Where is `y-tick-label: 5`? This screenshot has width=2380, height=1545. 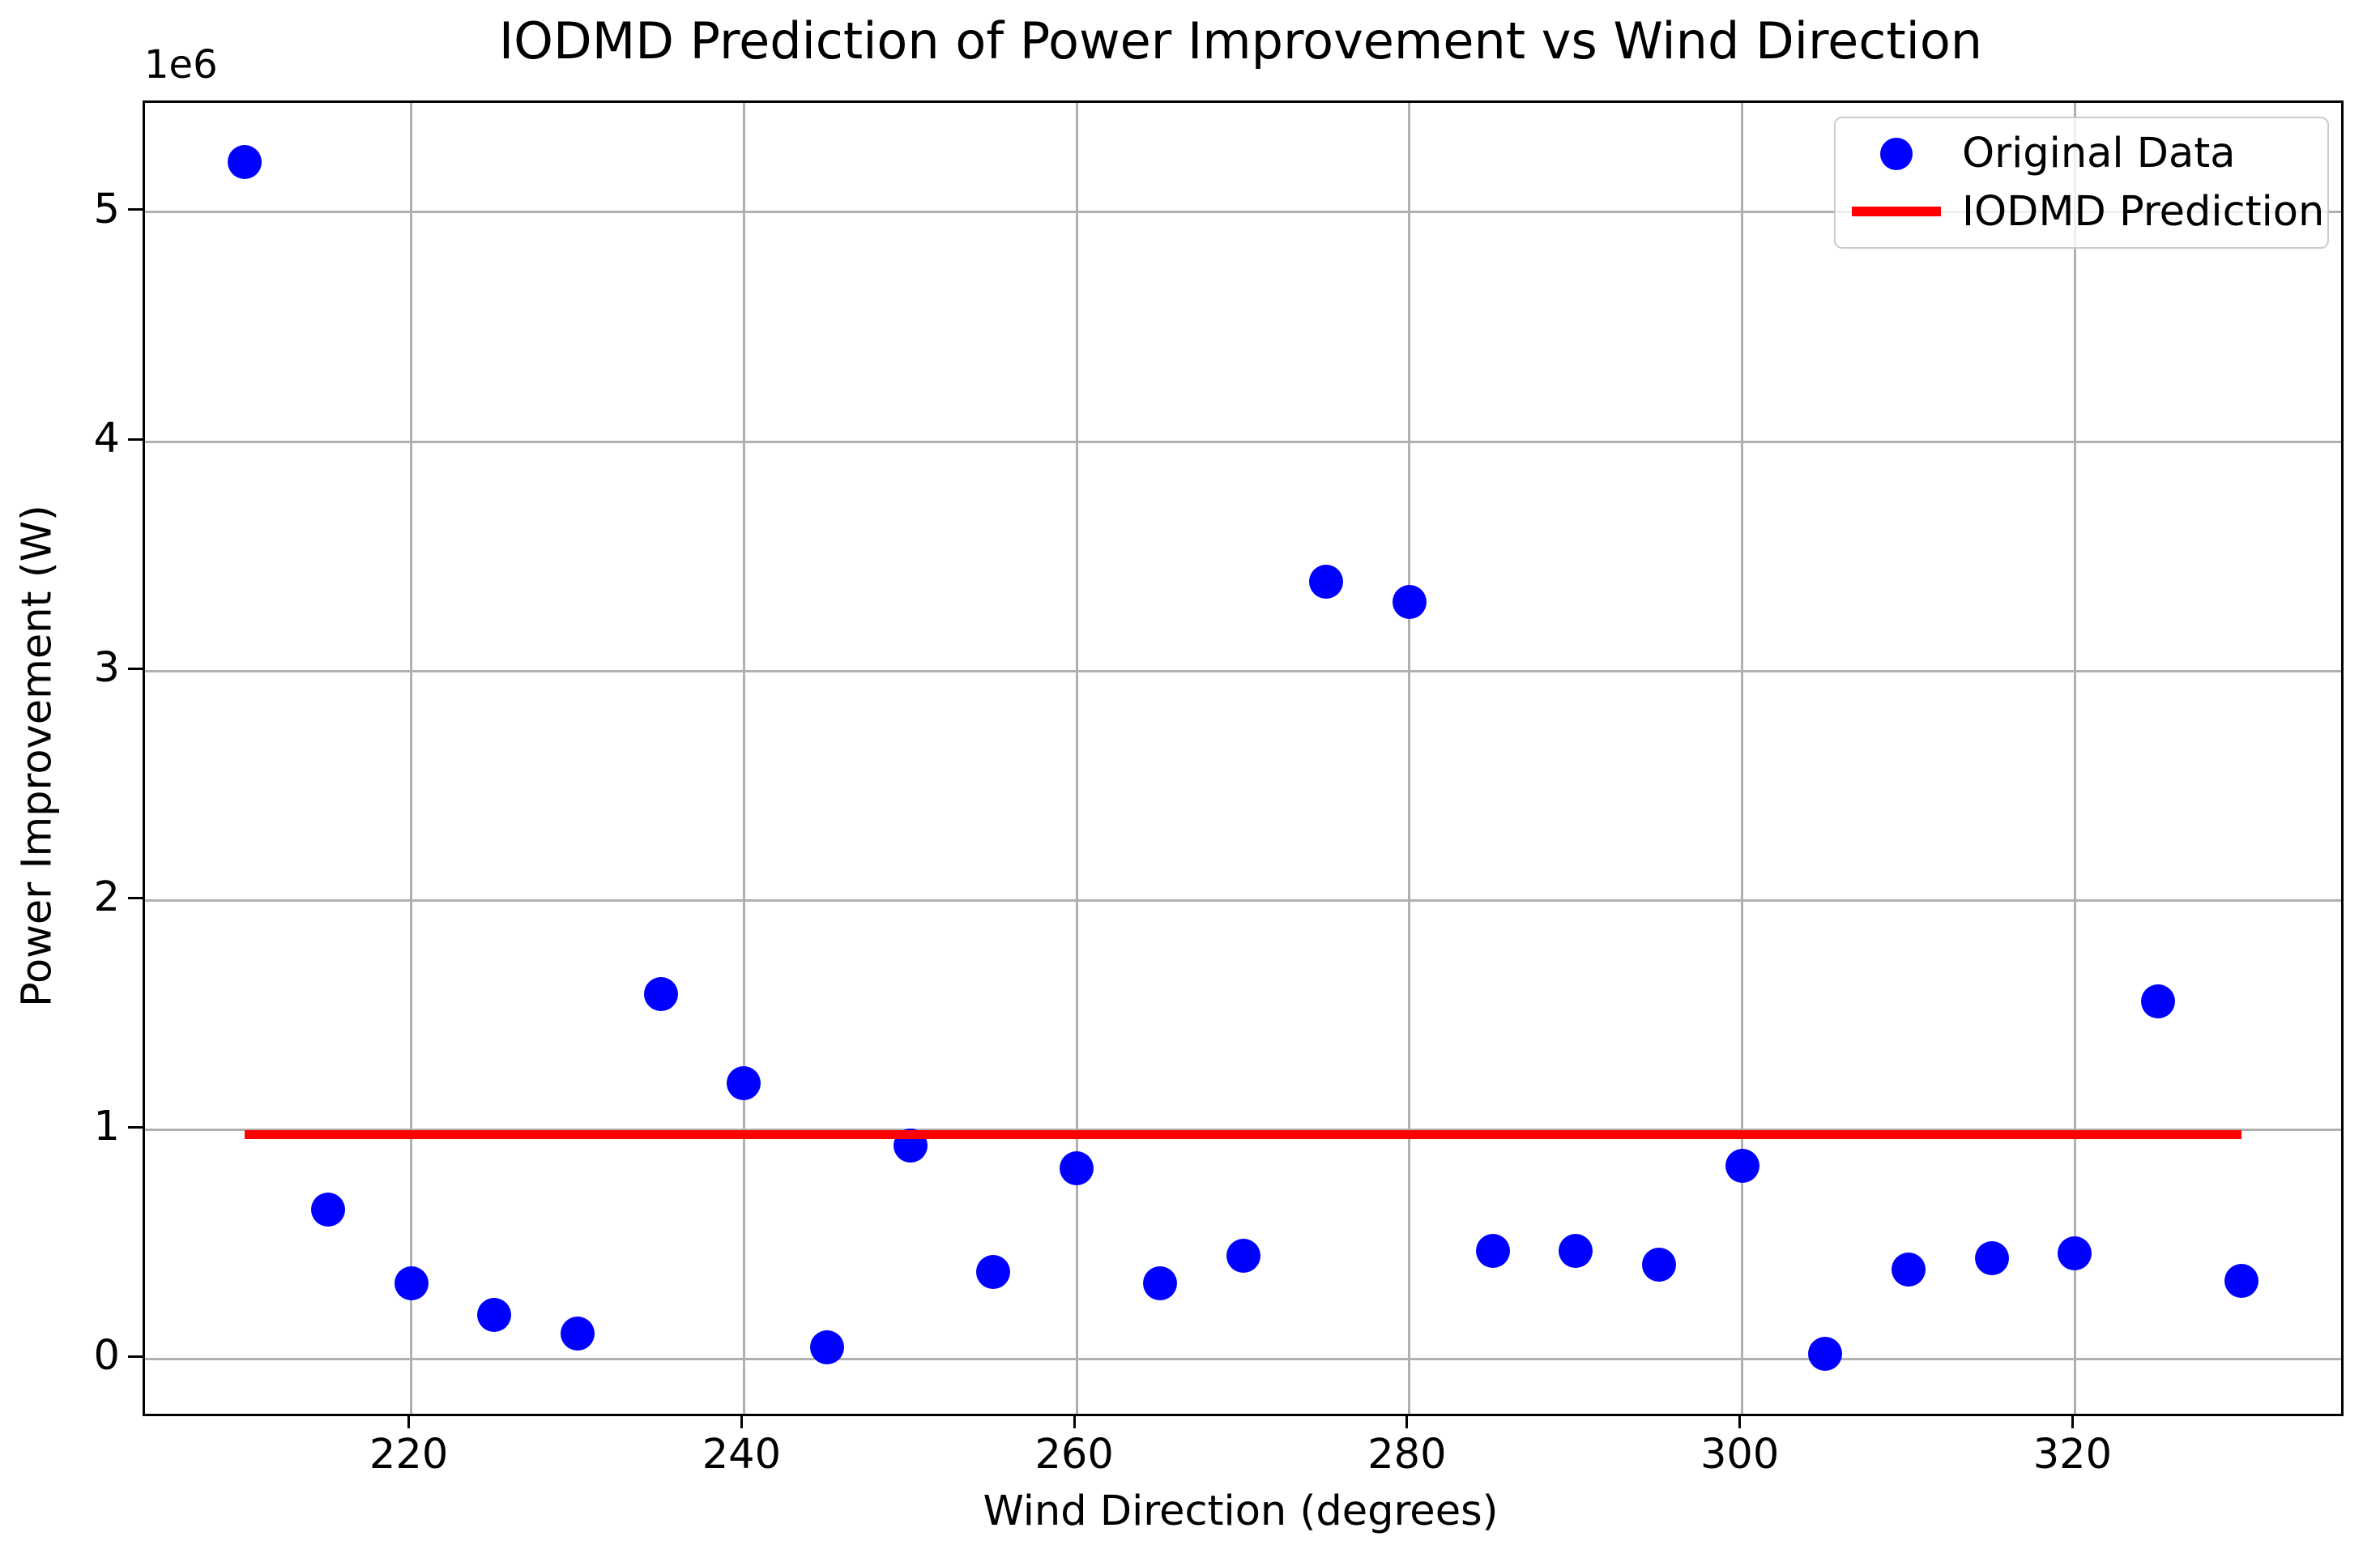
y-tick-label: 5 is located at coordinates (107, 209).